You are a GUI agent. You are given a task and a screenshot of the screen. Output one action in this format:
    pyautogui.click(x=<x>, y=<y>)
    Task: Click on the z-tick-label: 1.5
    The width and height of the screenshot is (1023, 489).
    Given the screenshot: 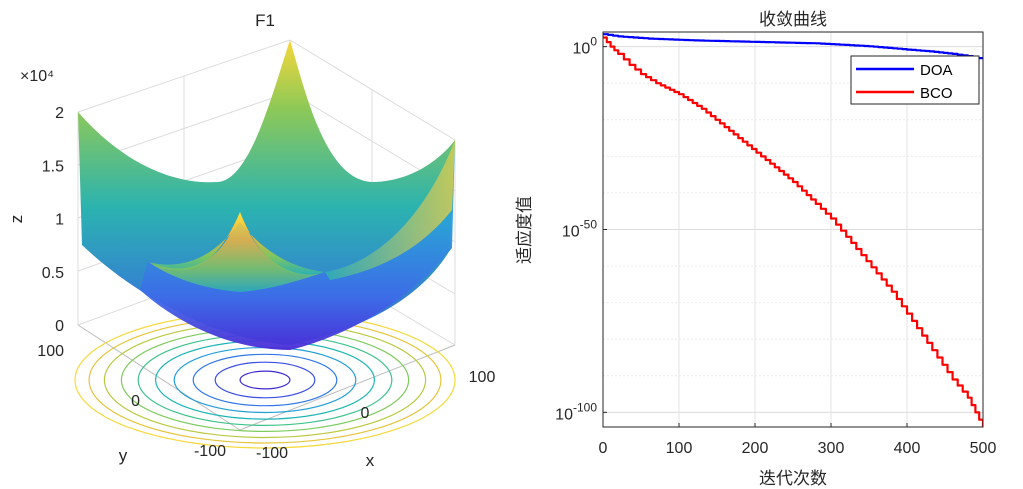 What is the action you would take?
    pyautogui.click(x=53, y=166)
    